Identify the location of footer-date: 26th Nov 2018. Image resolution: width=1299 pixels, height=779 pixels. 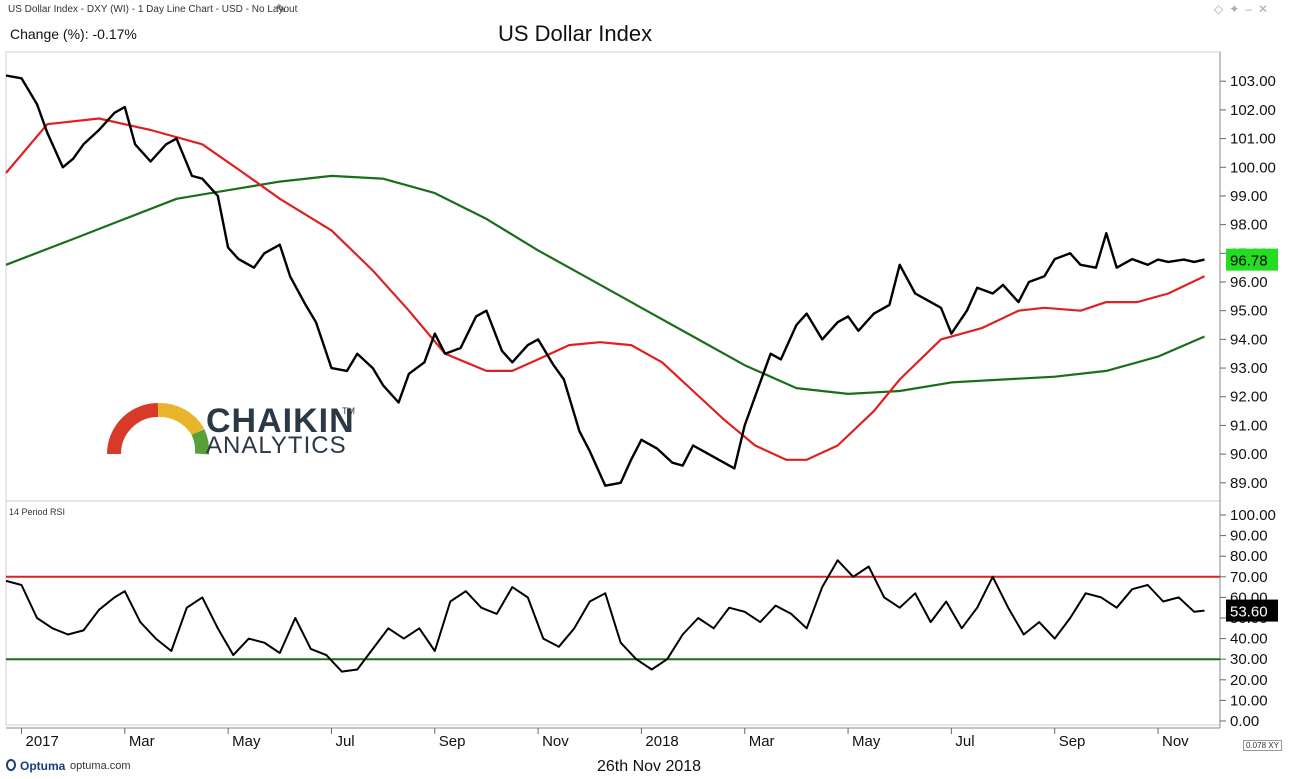
(649, 766).